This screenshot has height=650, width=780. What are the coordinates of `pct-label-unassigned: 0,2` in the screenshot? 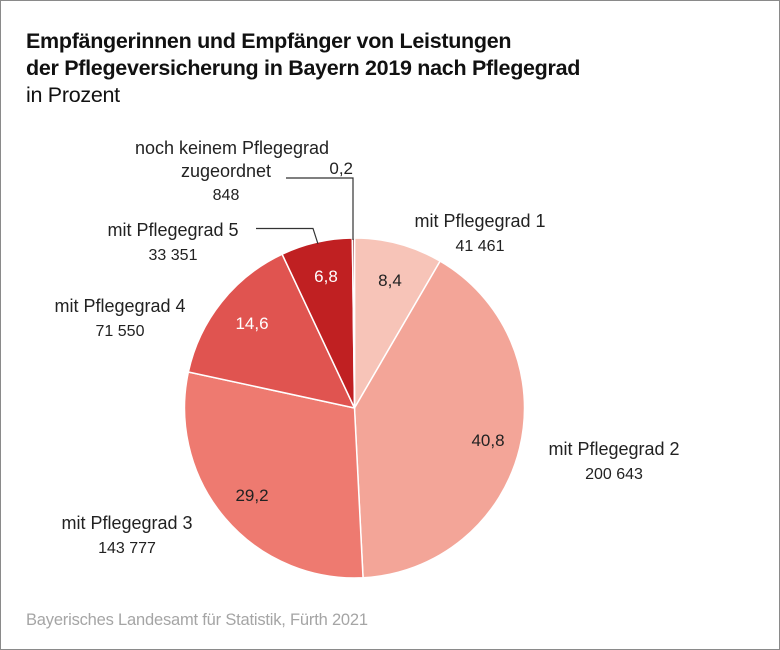 It's located at (341, 168).